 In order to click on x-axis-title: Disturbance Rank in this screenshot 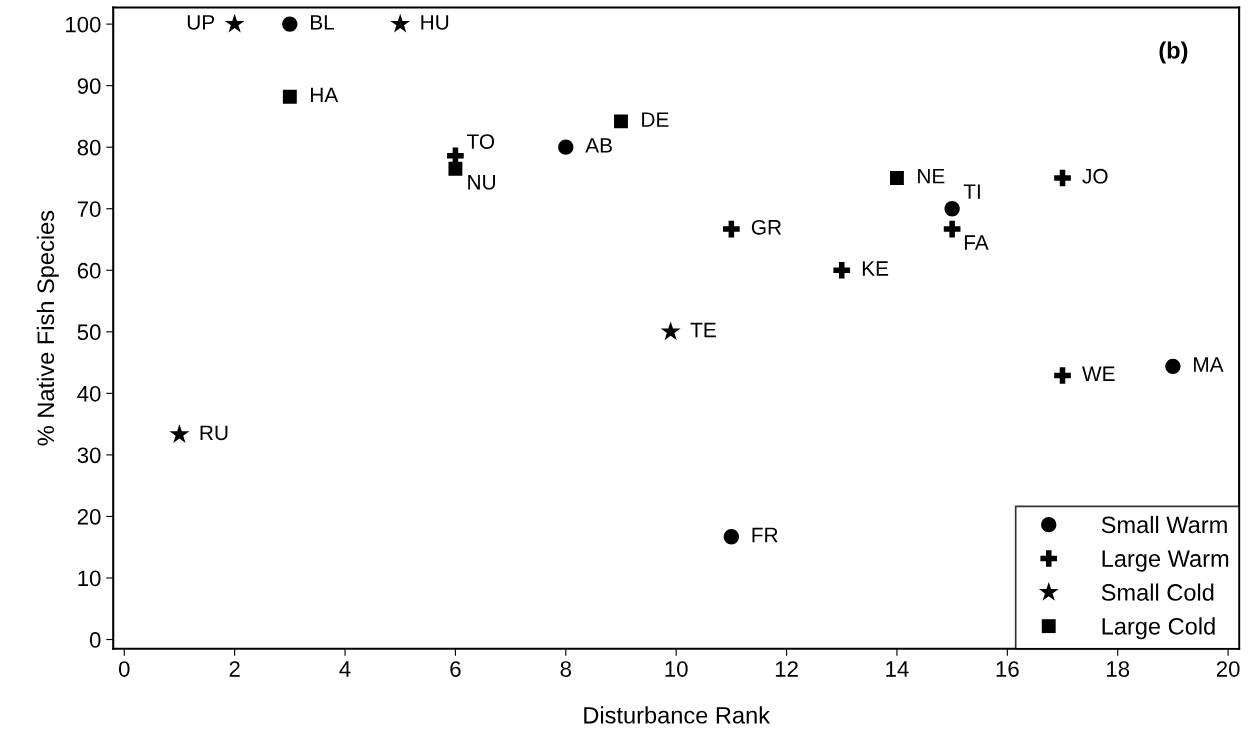, I will do `click(677, 715)`.